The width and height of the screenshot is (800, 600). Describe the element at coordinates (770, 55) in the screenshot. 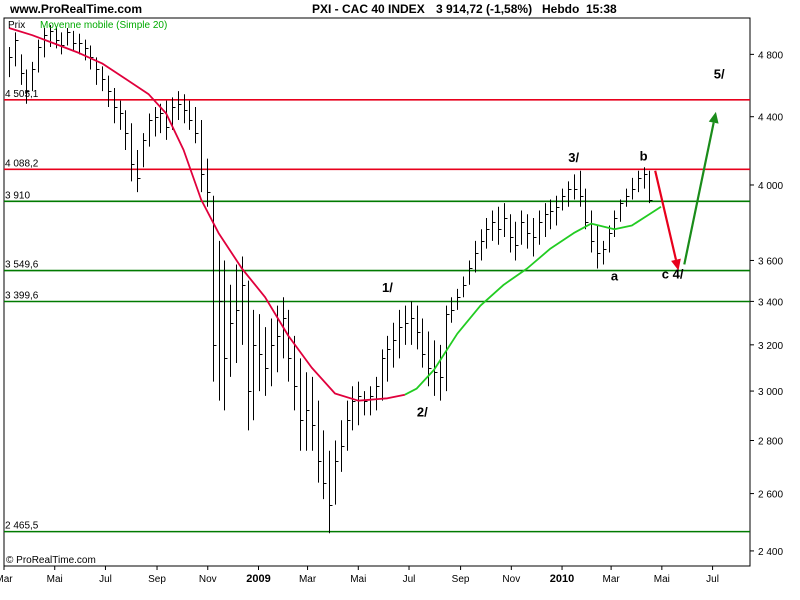

I see `y-tick-label-0: 4 800` at that location.